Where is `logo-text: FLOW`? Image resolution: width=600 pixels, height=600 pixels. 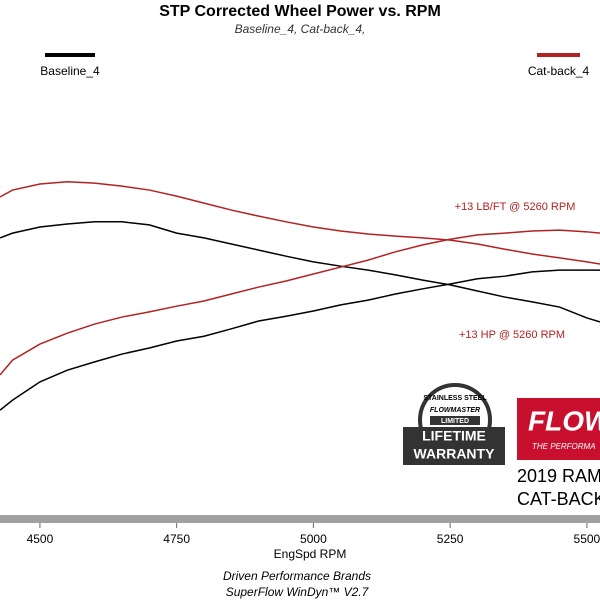 logo-text: FLOW is located at coordinates (564, 420).